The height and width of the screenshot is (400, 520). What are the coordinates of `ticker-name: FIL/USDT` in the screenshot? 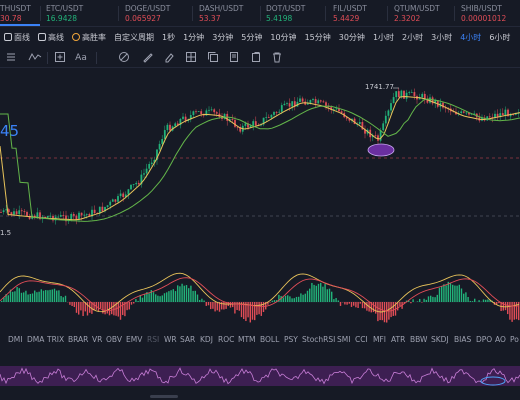 It's located at (350, 8).